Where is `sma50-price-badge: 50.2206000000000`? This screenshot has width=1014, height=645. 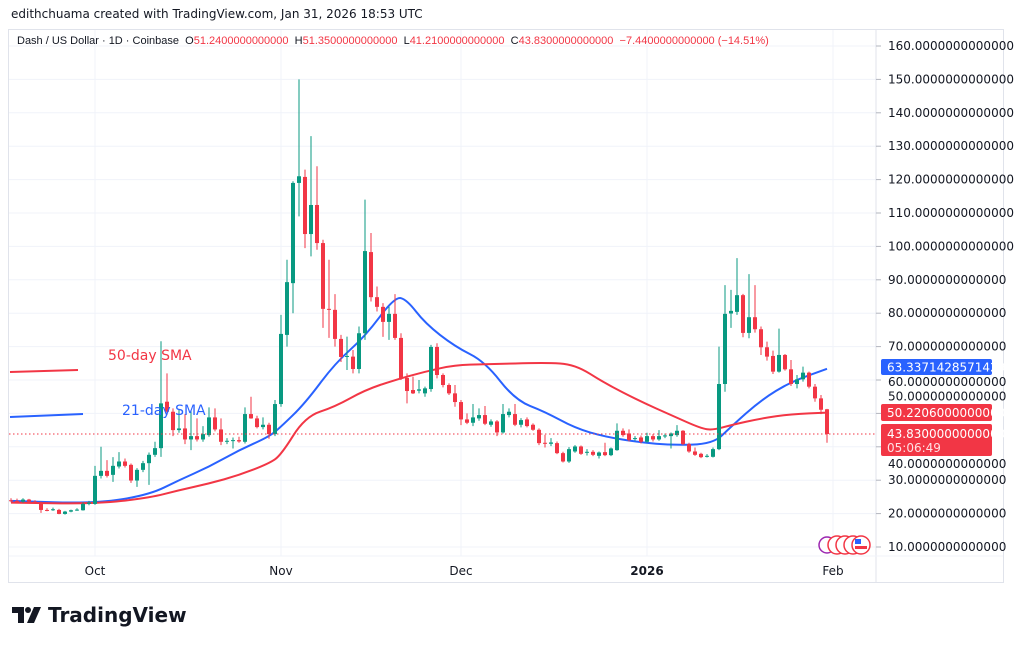
sma50-price-badge: 50.2206000000000 is located at coordinates (943, 412).